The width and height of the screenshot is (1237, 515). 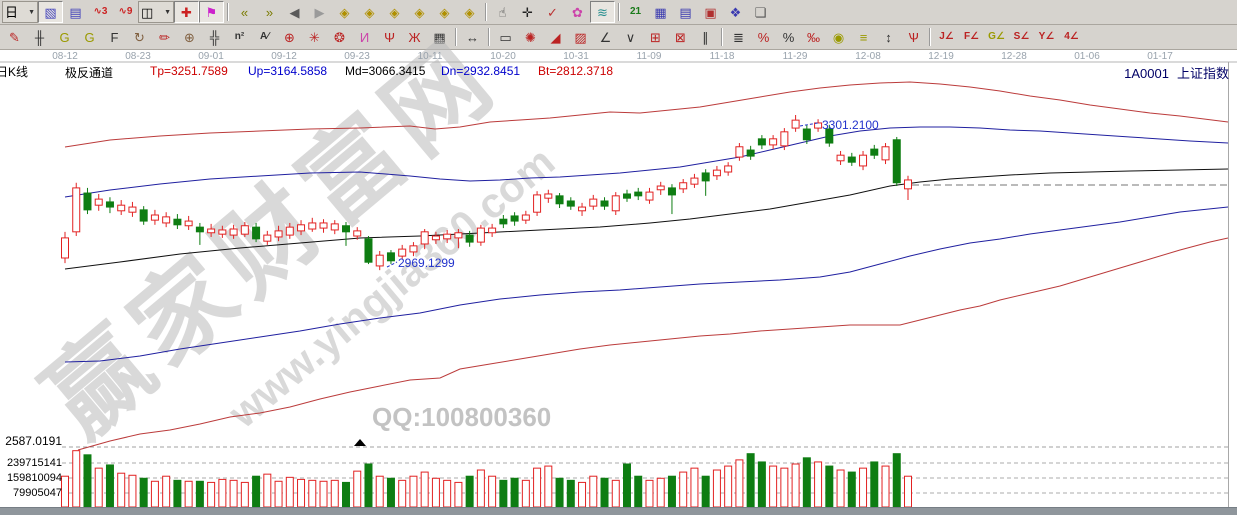 I want to click on gann-grid-icon: ⊞, so click(x=655, y=37).